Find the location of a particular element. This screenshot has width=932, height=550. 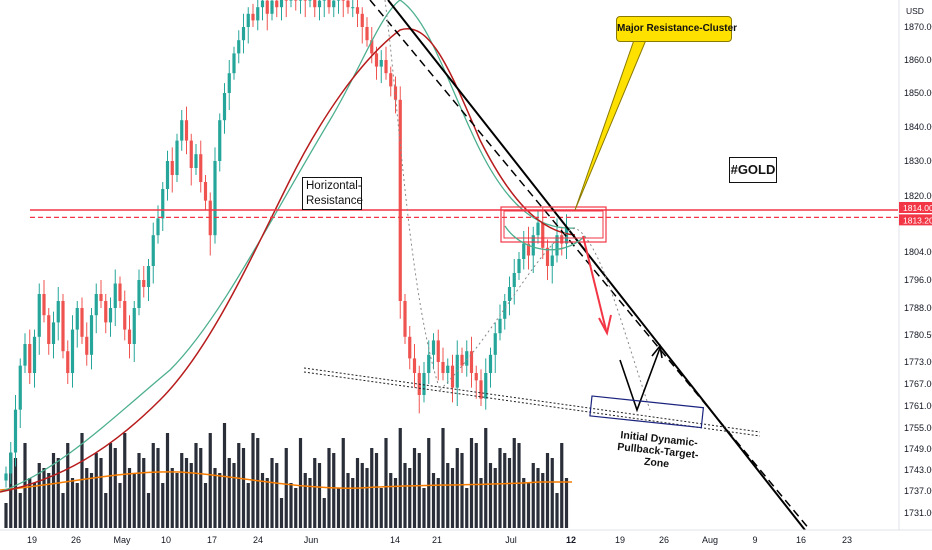

price-tick-label: 1830.00 is located at coordinates (918, 161).